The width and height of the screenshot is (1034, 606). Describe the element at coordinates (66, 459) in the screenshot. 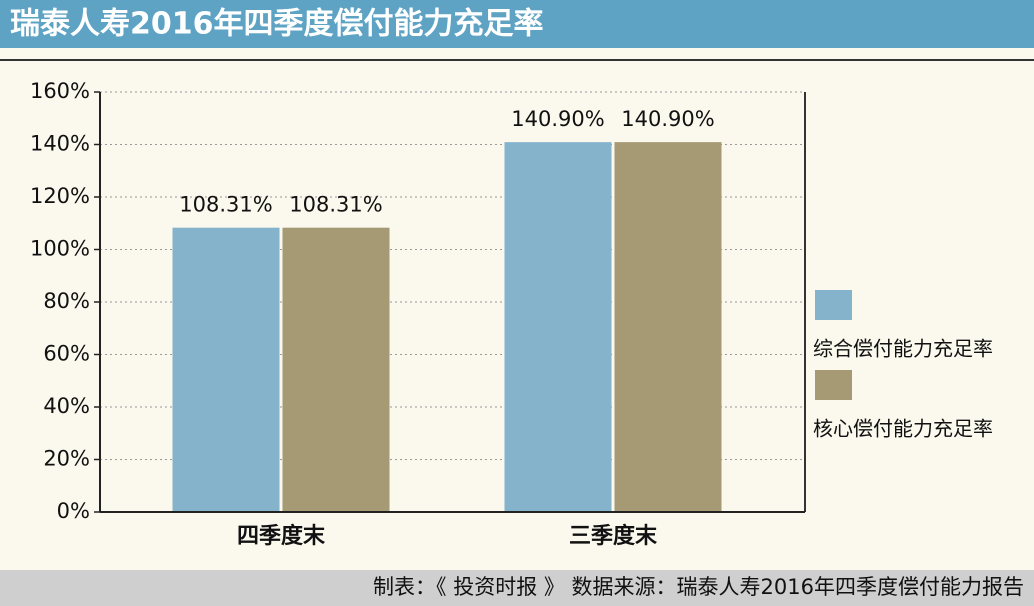

I see `y-tick-label: 20%` at that location.